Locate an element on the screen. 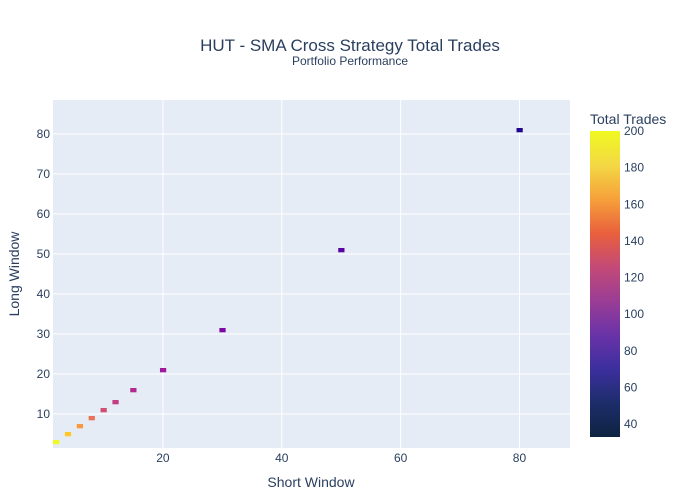 This screenshot has width=700, height=500. colorbar-tick-label: 180 is located at coordinates (634, 168).